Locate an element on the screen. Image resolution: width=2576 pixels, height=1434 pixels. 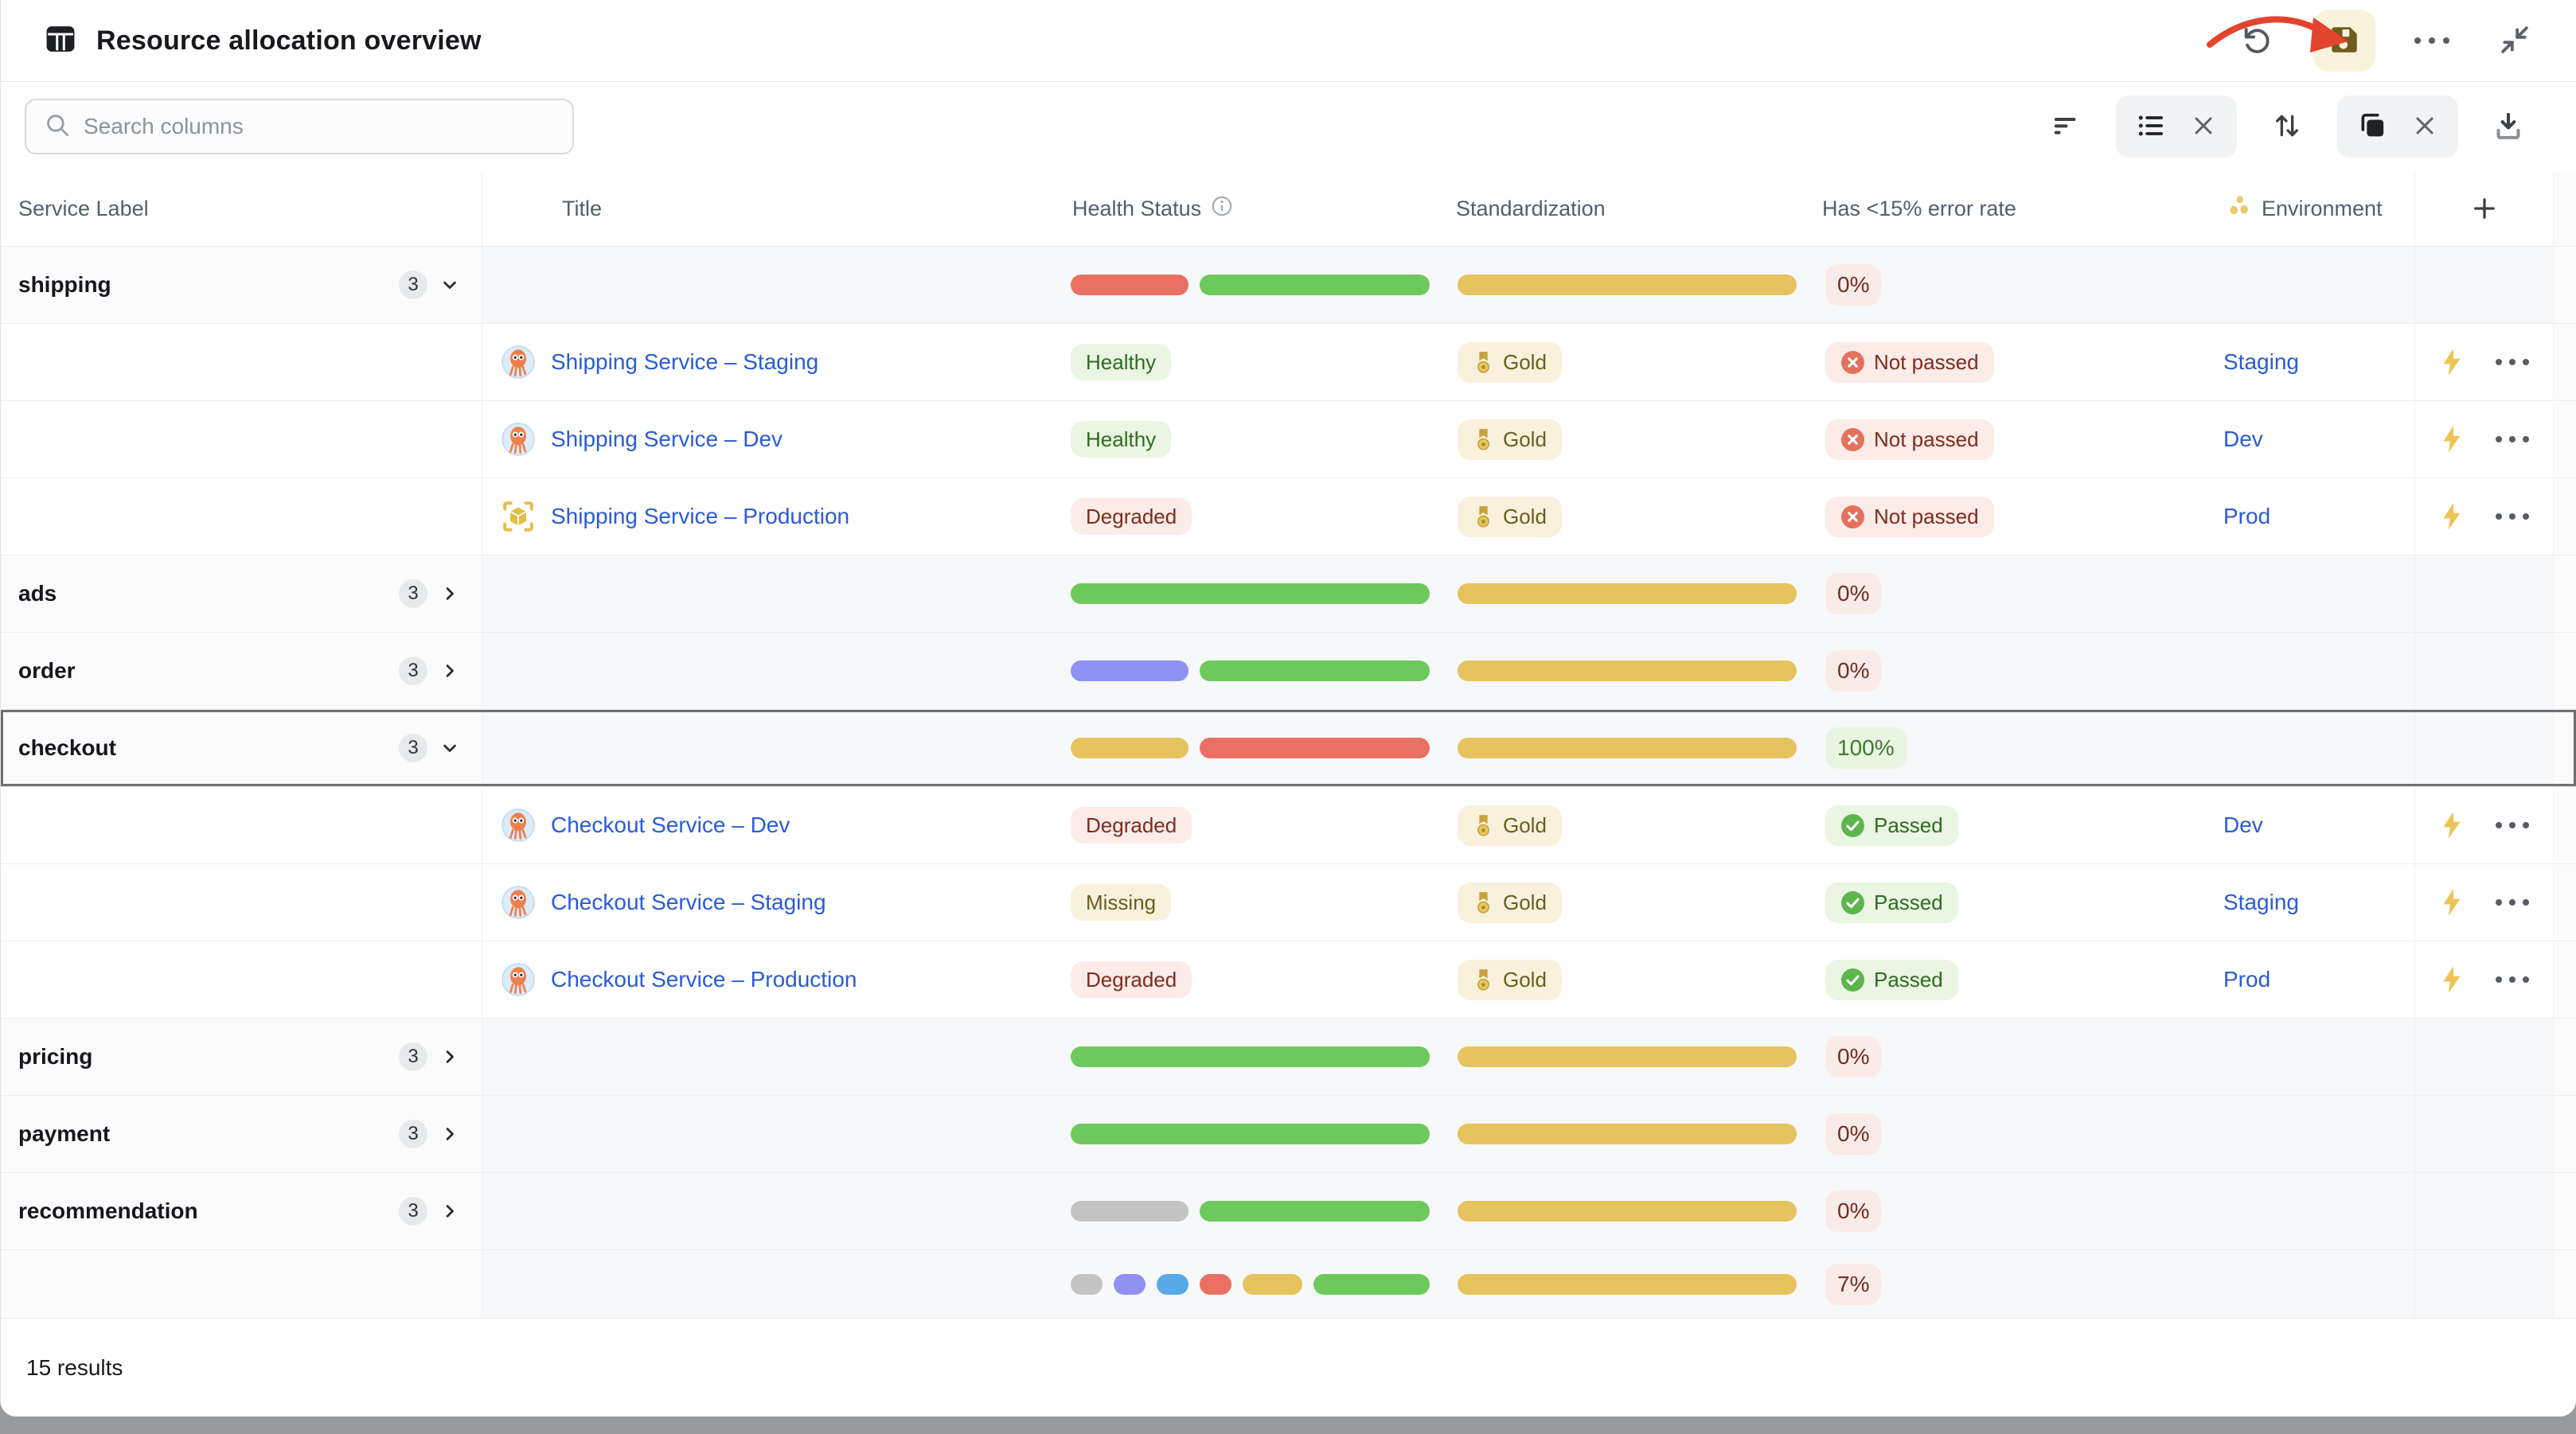
clear-list-view-button is located at coordinates (2203, 126).